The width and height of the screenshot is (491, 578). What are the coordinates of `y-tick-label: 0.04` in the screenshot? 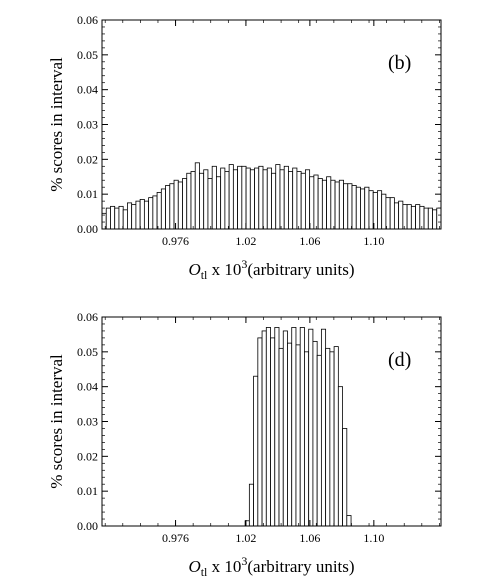 It's located at (87, 387).